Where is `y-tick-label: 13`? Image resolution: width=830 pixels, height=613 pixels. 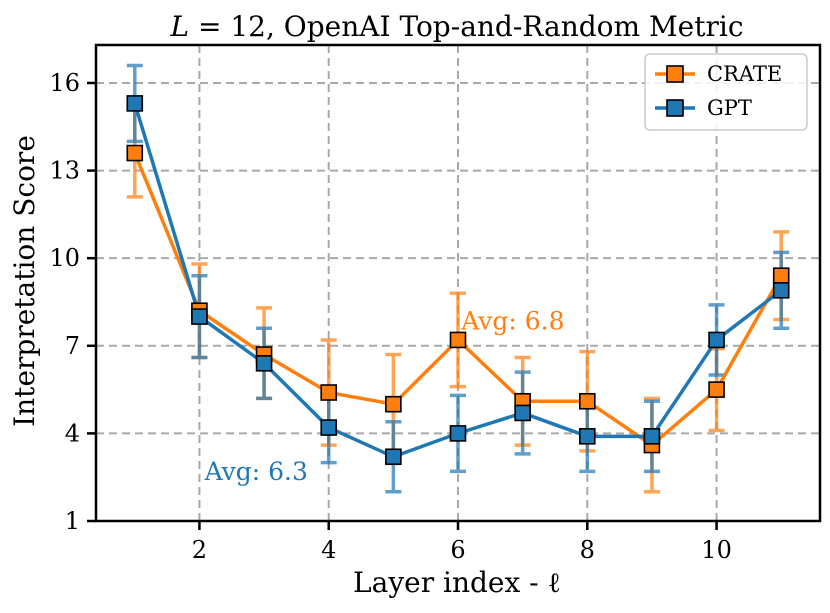 y-tick-label: 13 is located at coordinates (64, 171).